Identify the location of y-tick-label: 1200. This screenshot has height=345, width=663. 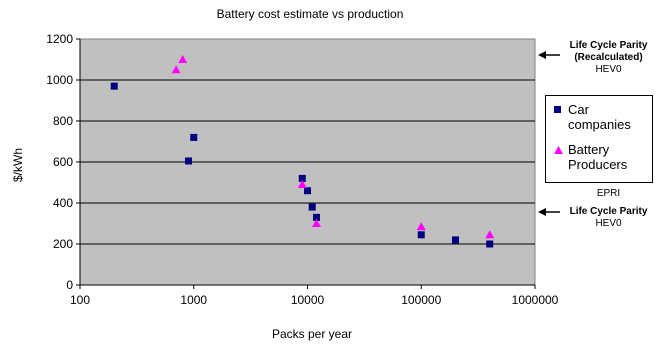
(59, 39).